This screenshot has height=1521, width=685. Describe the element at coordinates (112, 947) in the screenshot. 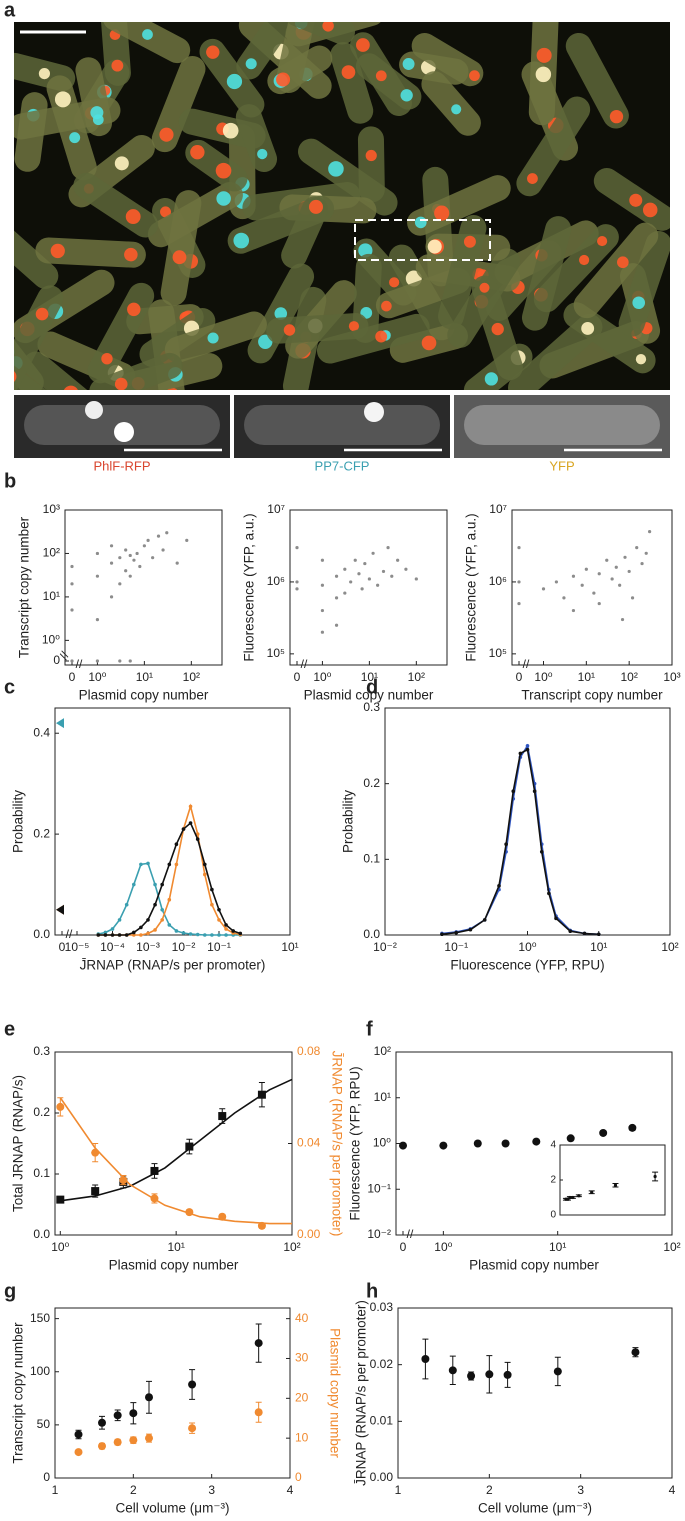

I see `x-tick-label: 10⁻⁴` at that location.